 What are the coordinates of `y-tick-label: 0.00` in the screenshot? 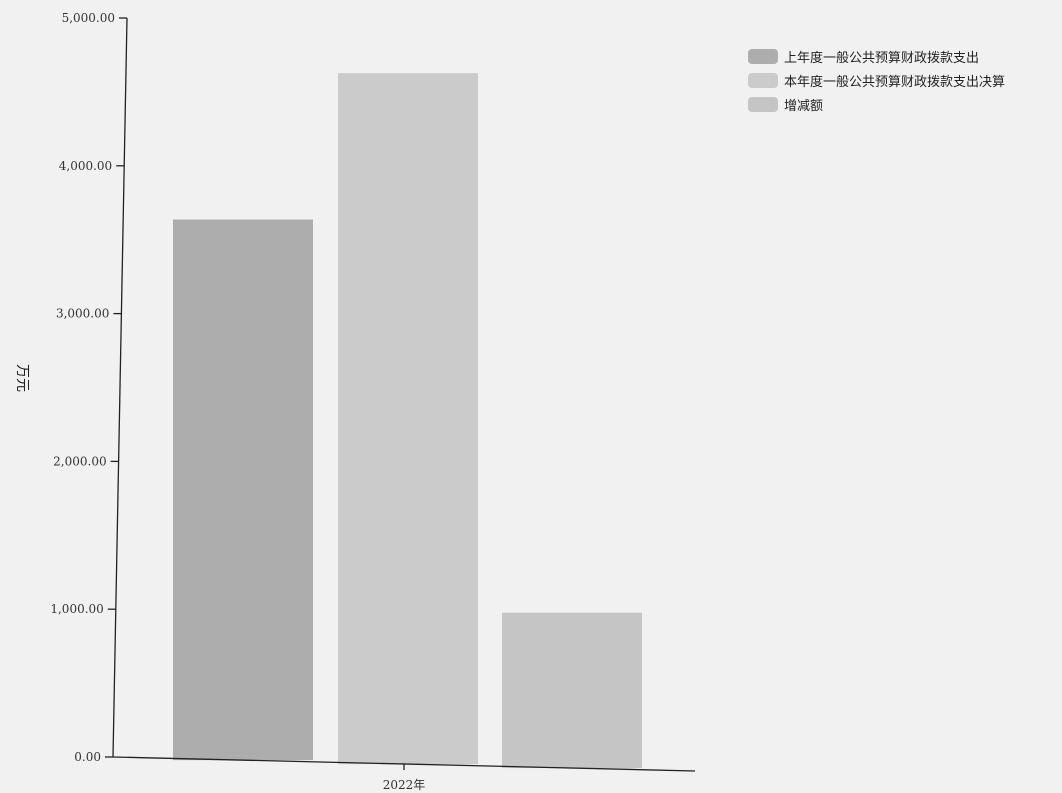 It's located at (87, 757).